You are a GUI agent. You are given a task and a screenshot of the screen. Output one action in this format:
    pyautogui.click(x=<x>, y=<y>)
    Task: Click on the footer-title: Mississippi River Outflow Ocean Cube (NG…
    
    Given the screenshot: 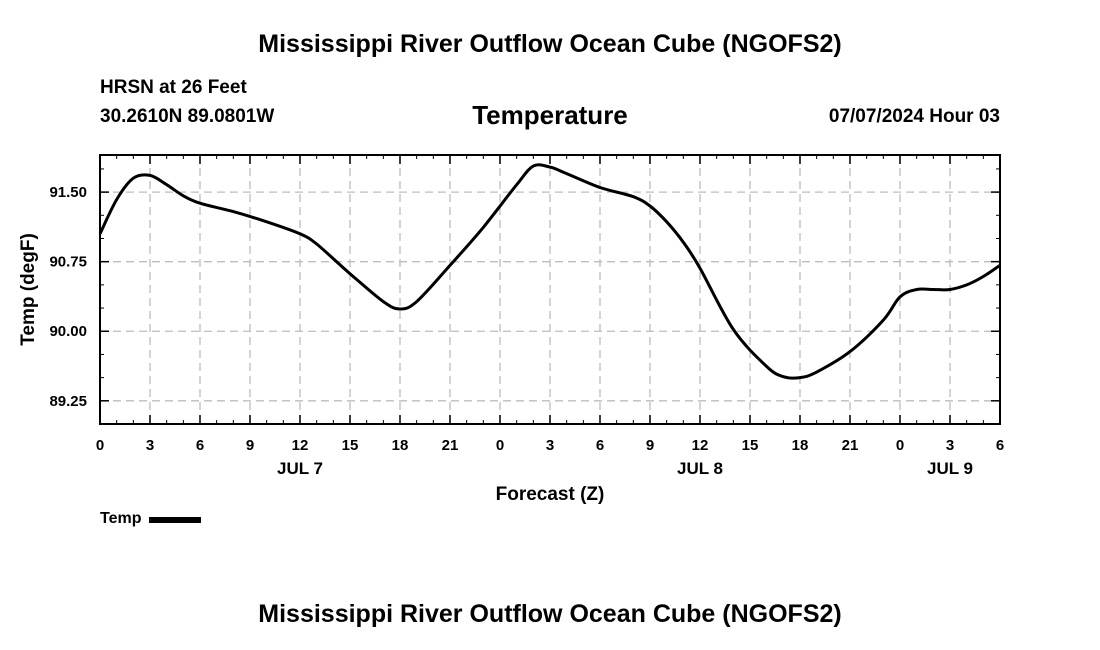 What is the action you would take?
    pyautogui.click(x=550, y=614)
    